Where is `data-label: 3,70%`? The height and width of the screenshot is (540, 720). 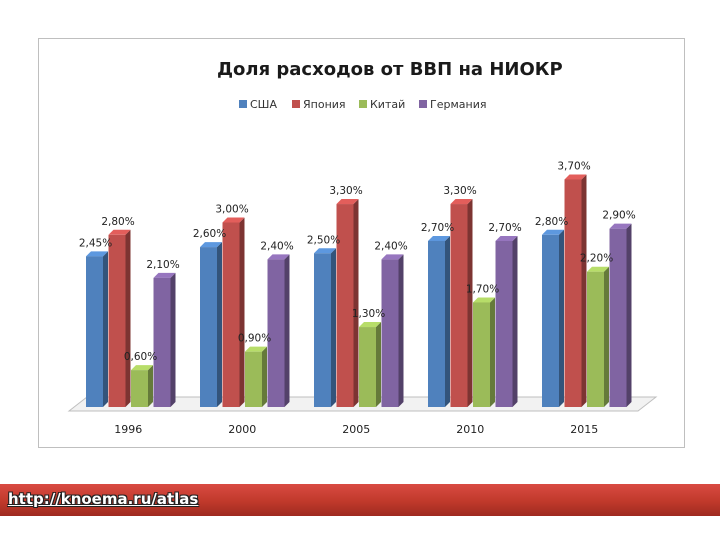 data-label: 3,70% is located at coordinates (573, 166).